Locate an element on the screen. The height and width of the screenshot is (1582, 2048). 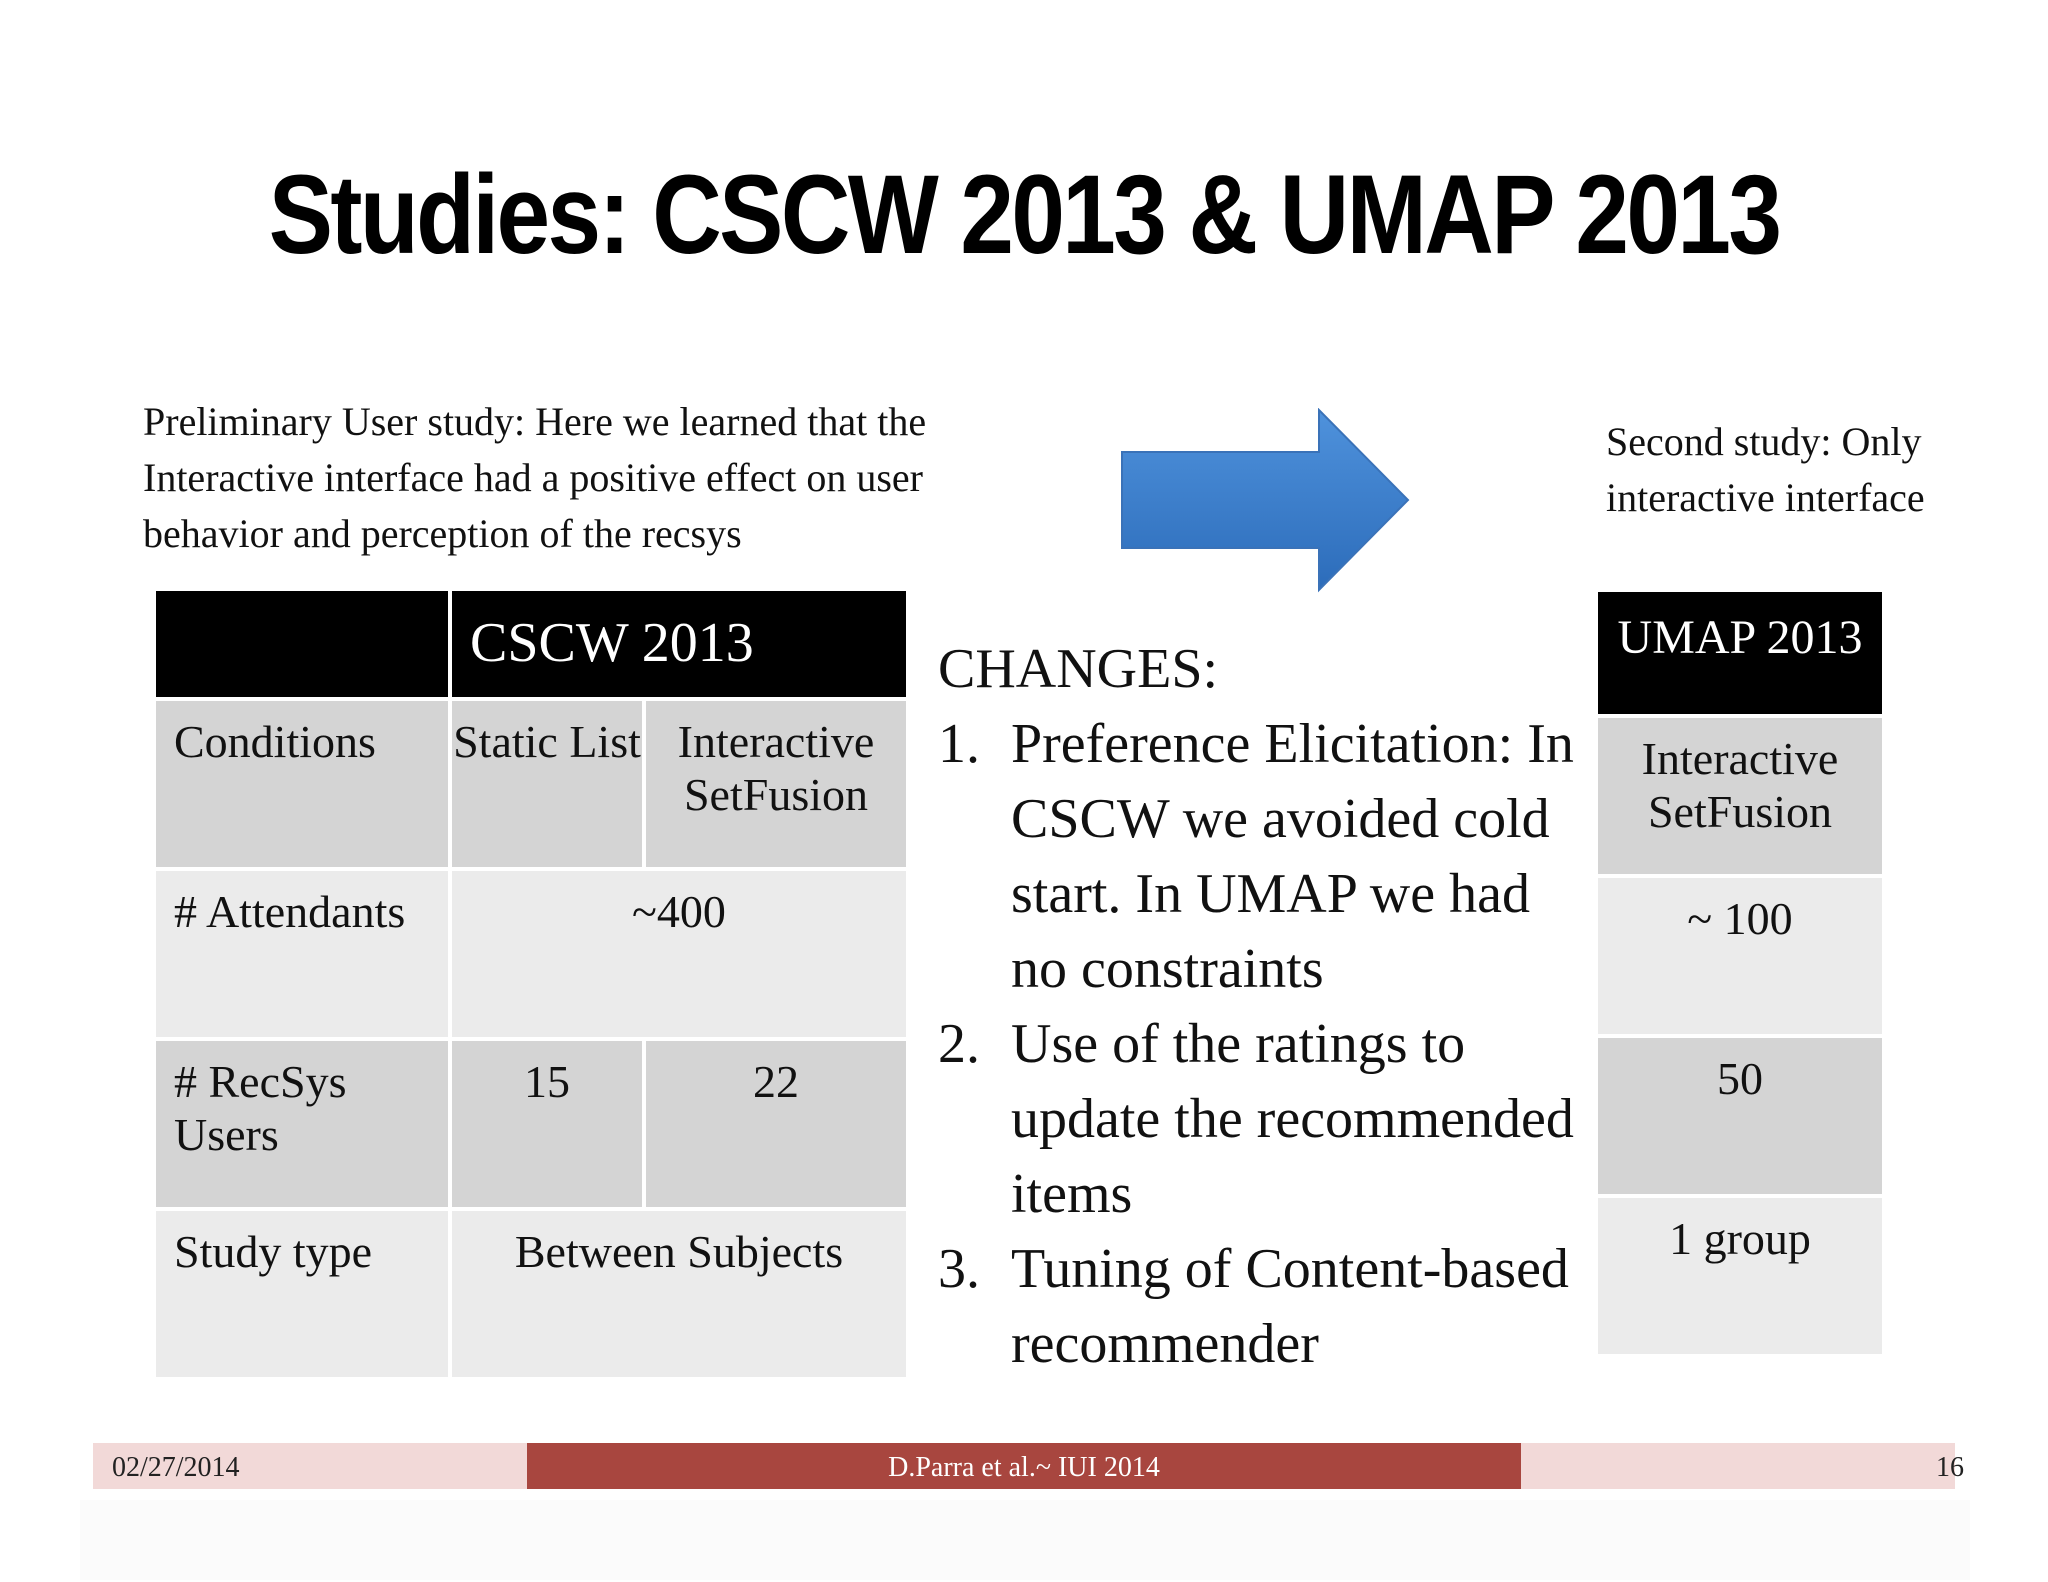
row-label-attendants: # Attendants is located at coordinates (302, 954).